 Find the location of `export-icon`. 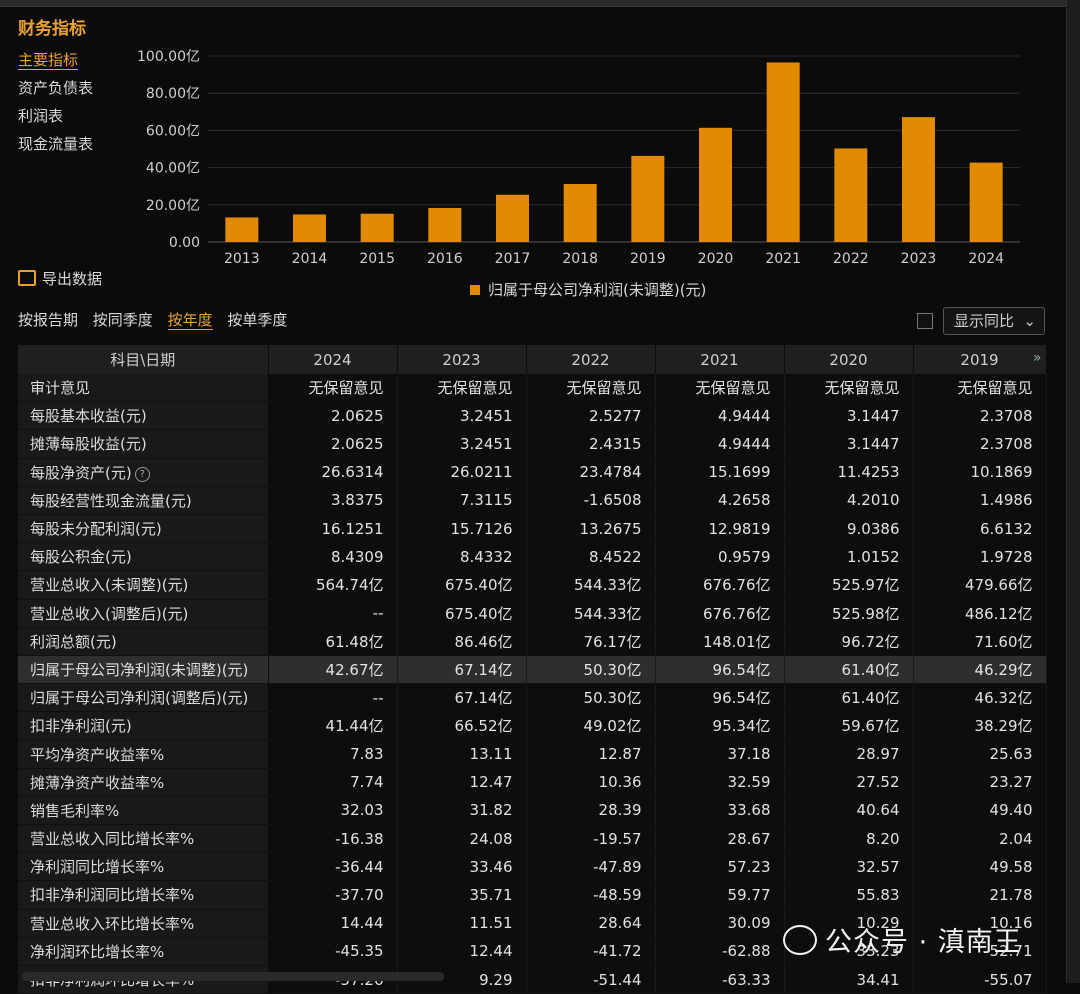

export-icon is located at coordinates (27, 278).